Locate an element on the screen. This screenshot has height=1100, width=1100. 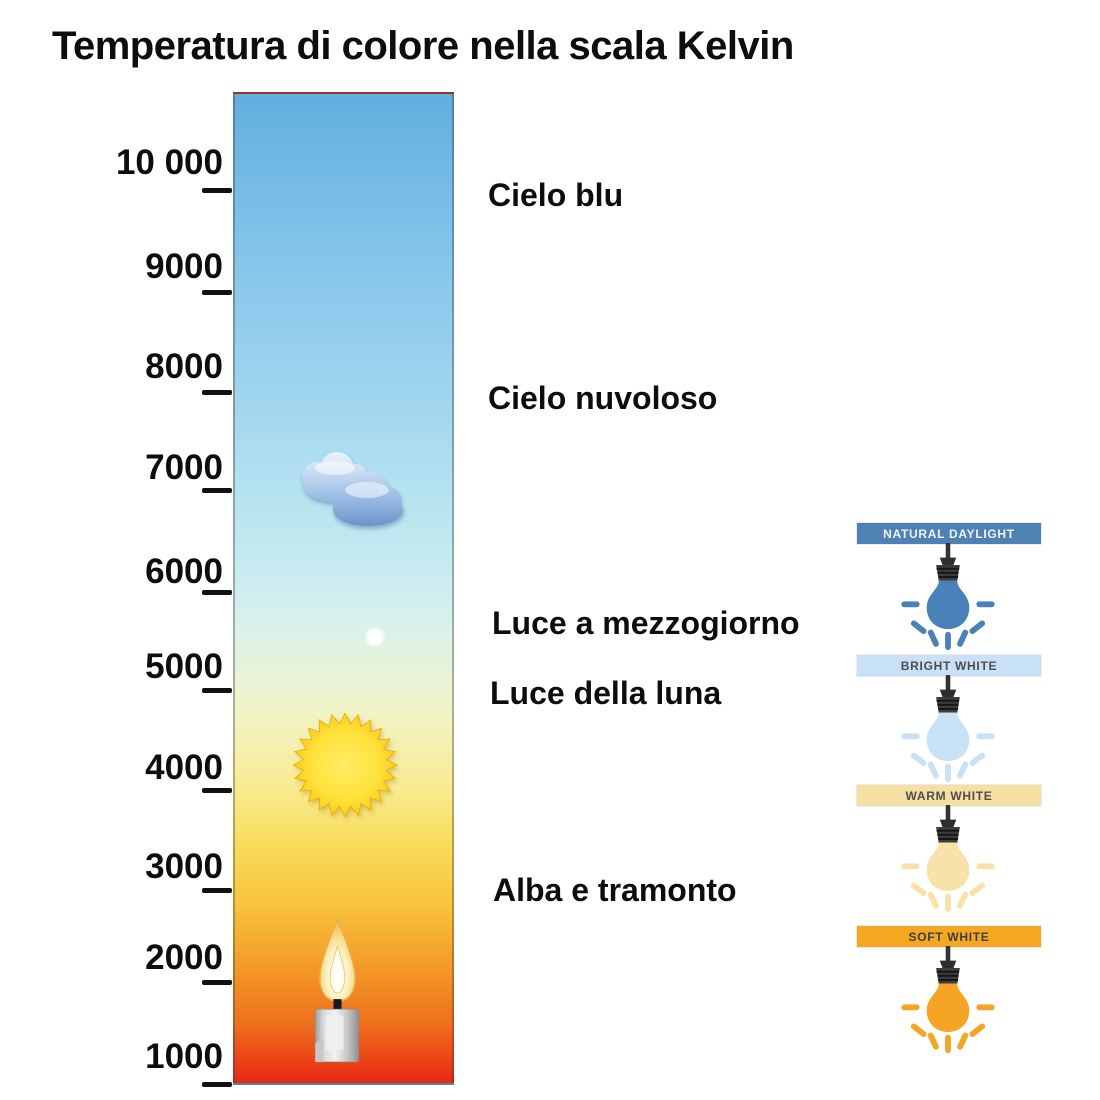
scale-label-8000: 8000 is located at coordinates (184, 366).